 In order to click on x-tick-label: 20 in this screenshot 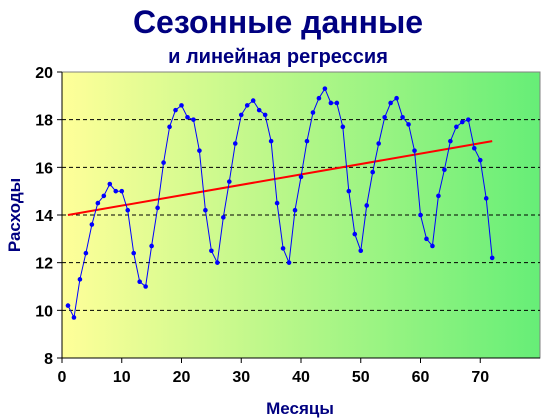, I will do `click(182, 377)`.